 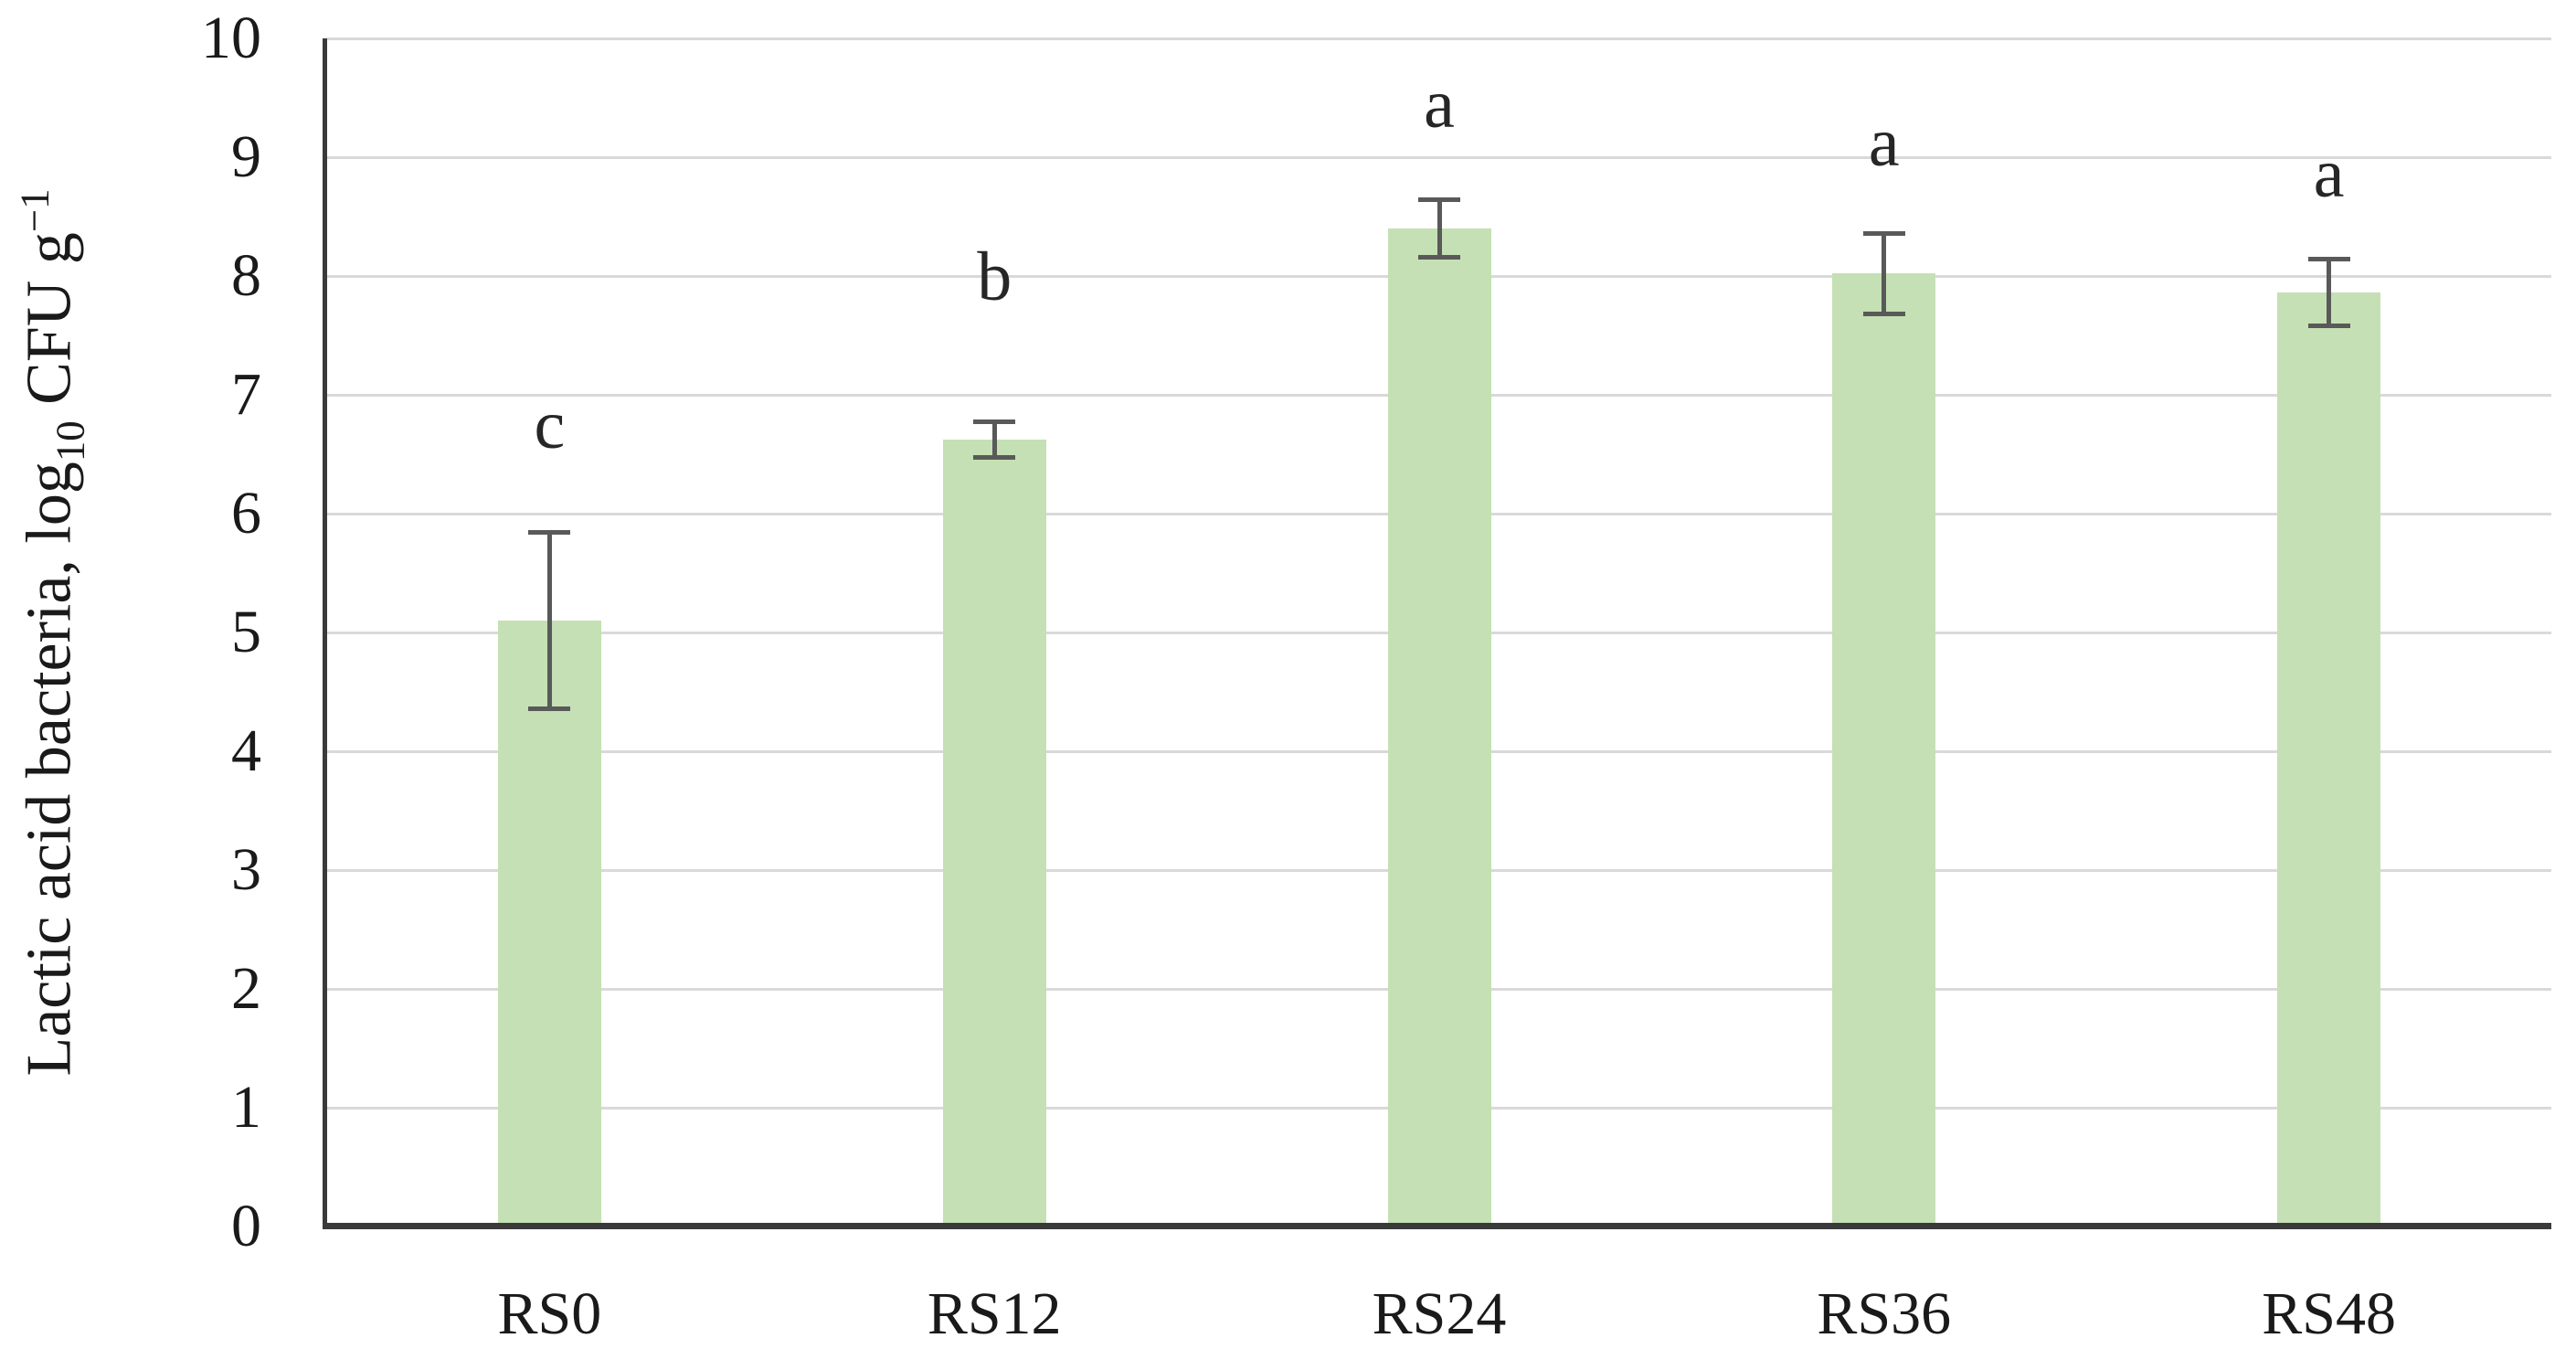 I want to click on x-axis-label-RS12: RS12, so click(x=994, y=1313).